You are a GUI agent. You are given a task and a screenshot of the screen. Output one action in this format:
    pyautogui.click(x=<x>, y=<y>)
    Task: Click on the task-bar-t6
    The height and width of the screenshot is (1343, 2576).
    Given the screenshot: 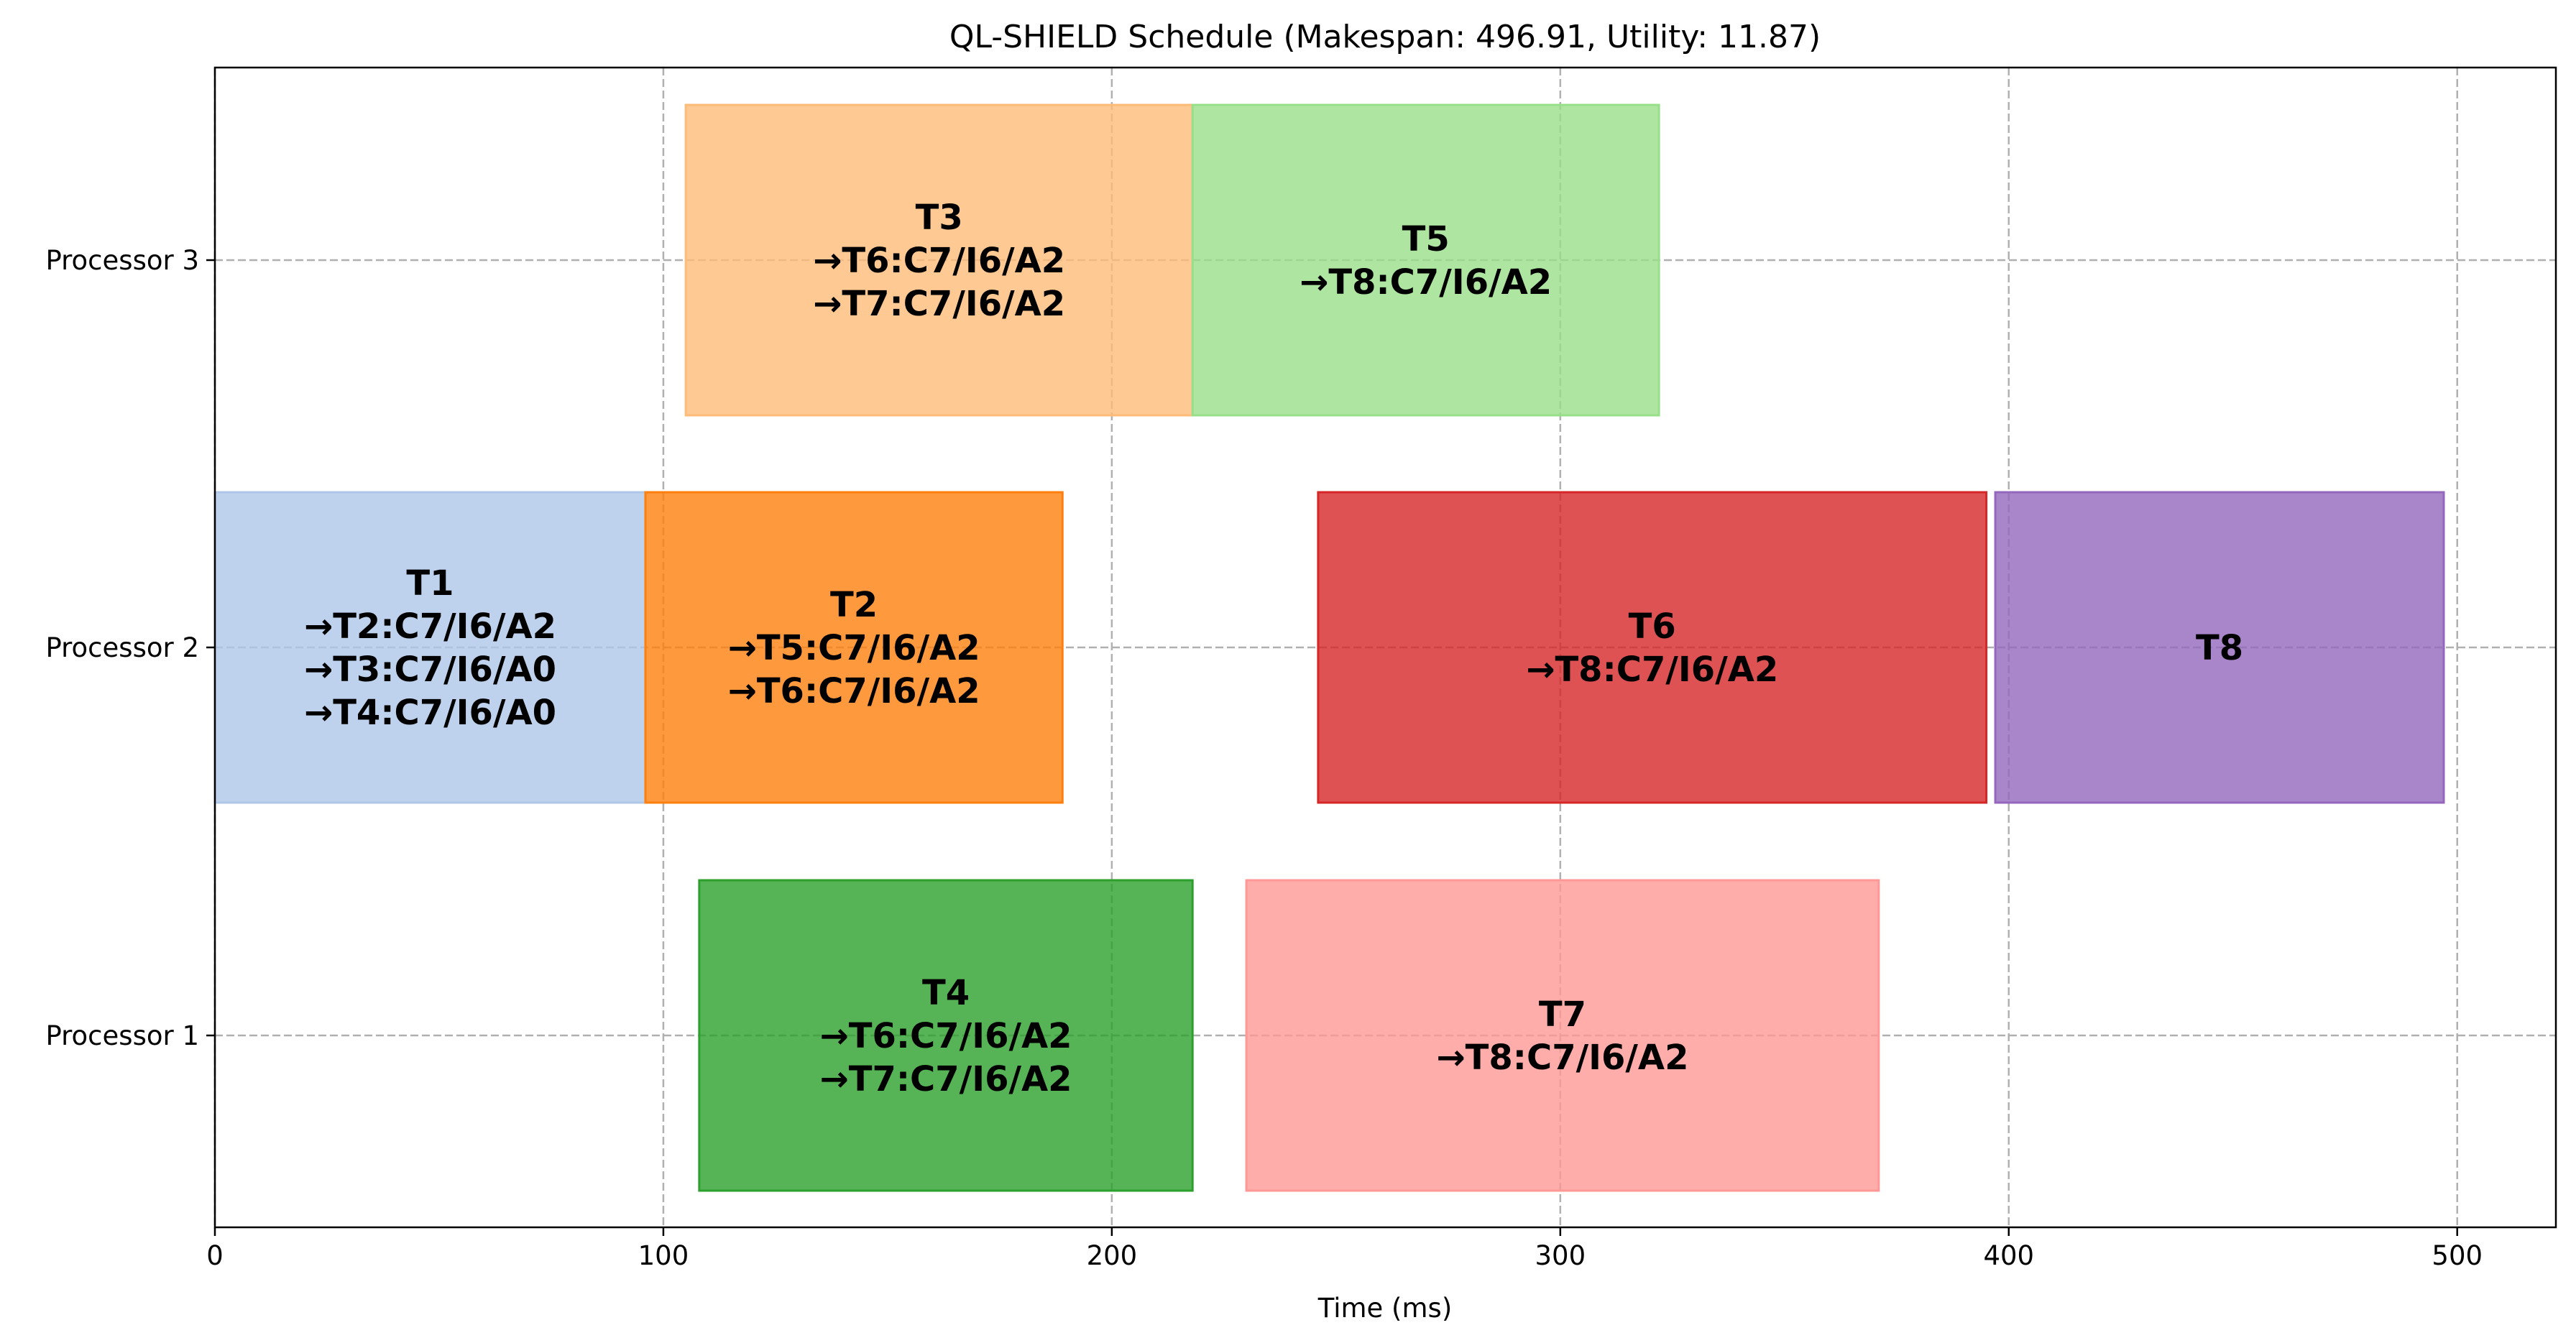 What is the action you would take?
    pyautogui.click(x=1652, y=647)
    